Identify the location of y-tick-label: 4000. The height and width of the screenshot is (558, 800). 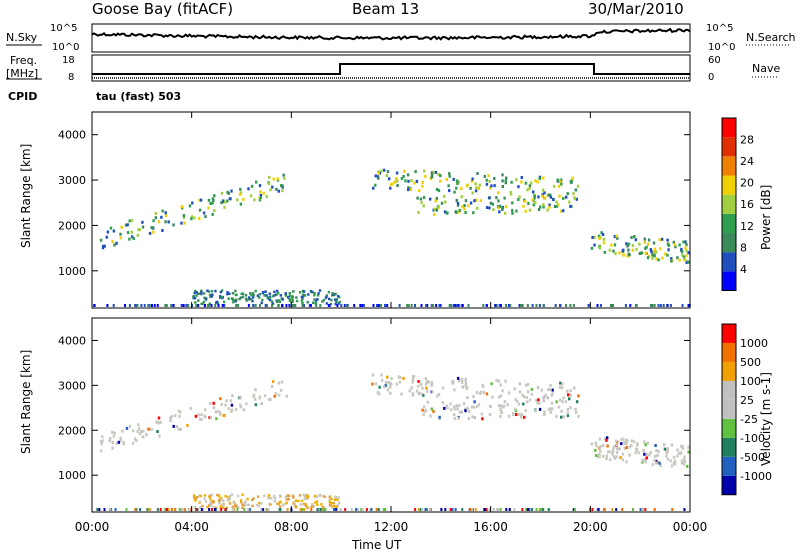
(72, 340).